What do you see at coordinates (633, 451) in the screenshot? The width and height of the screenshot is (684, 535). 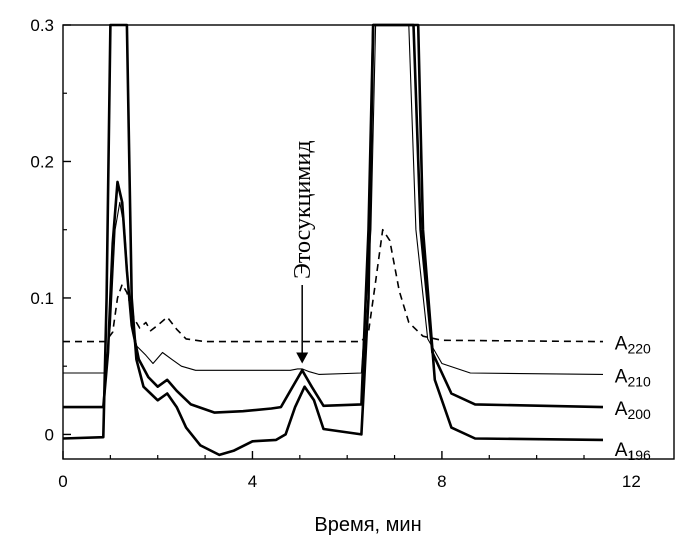 I see `series-label-A196: A196` at bounding box center [633, 451].